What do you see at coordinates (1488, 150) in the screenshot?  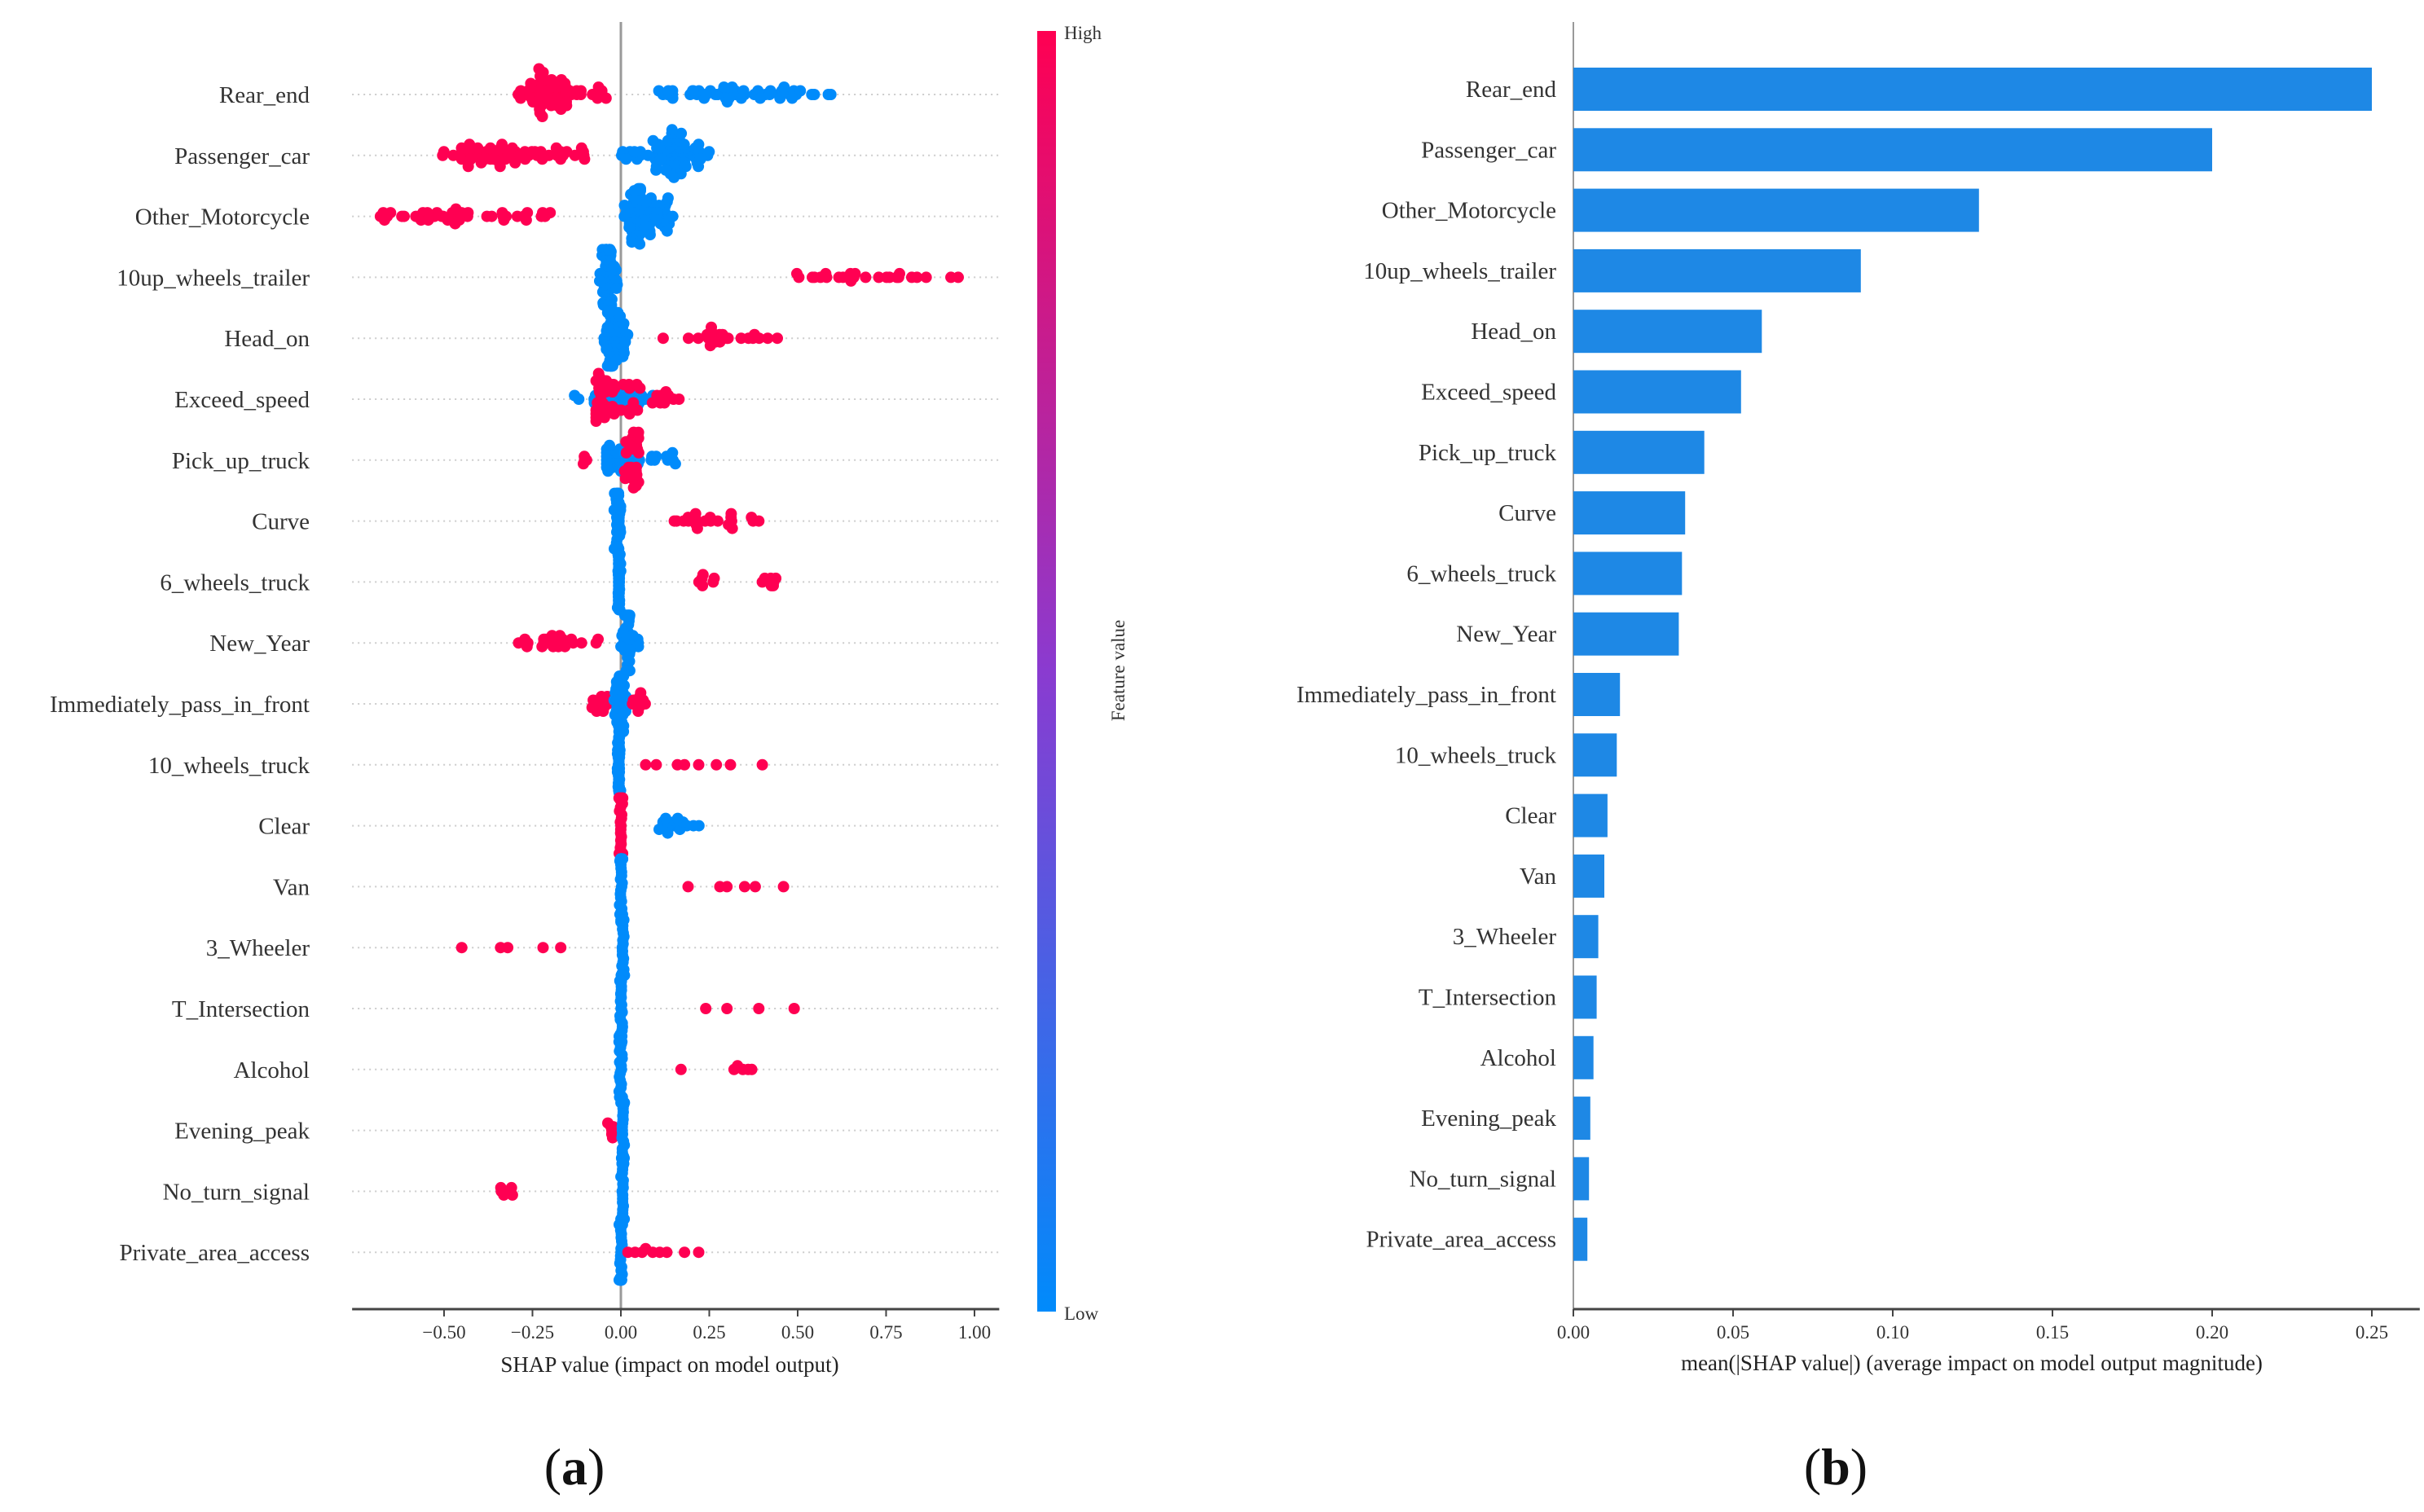 I see `category-label: Passenger_car` at bounding box center [1488, 150].